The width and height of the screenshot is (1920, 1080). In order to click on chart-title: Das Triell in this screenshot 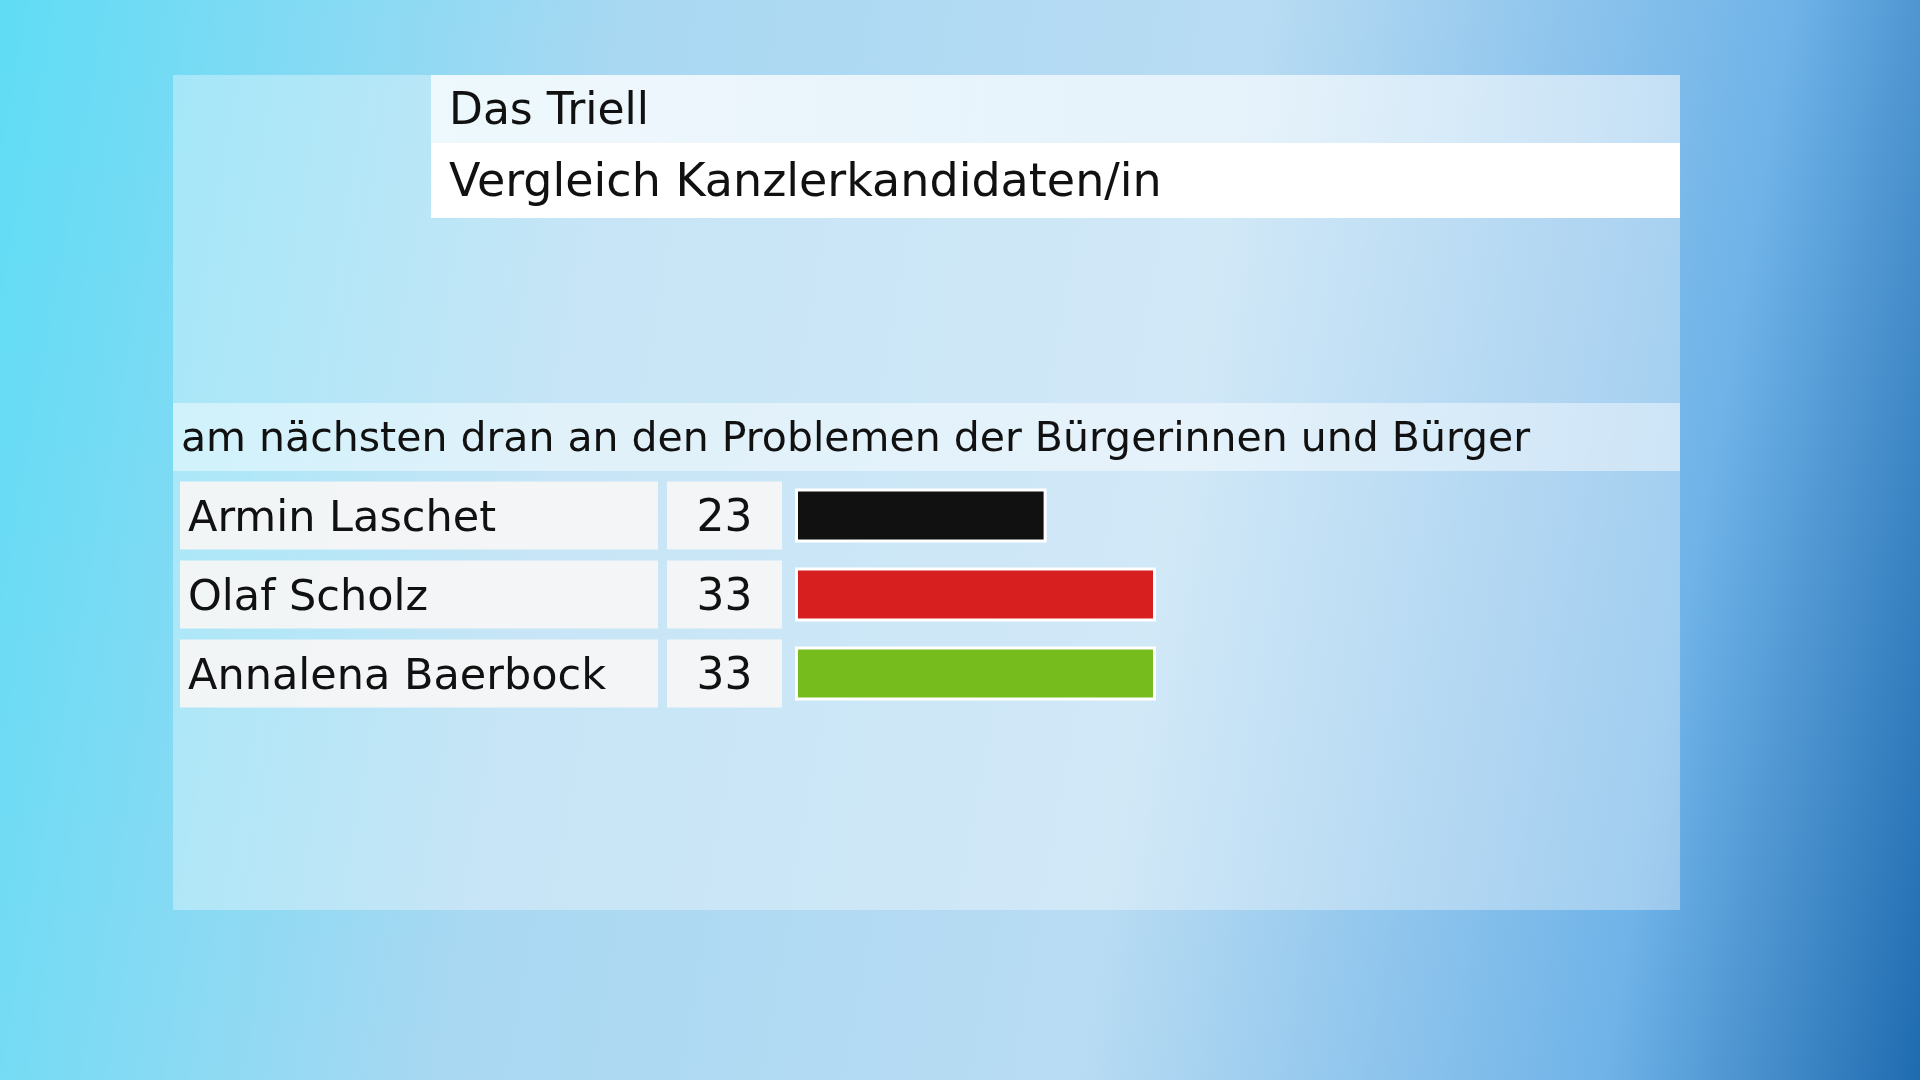, I will do `click(1055, 109)`.